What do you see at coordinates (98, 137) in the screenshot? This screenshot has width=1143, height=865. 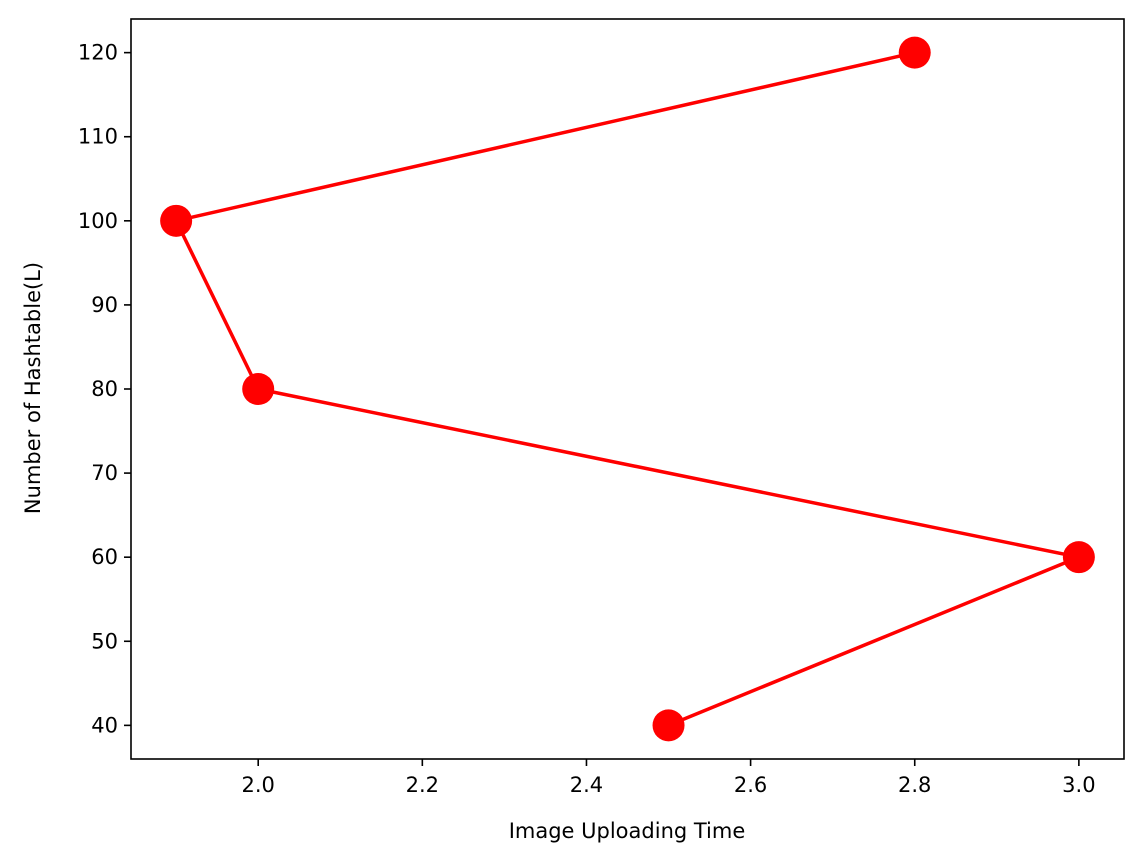 I see `y-tick-label: 110` at bounding box center [98, 137].